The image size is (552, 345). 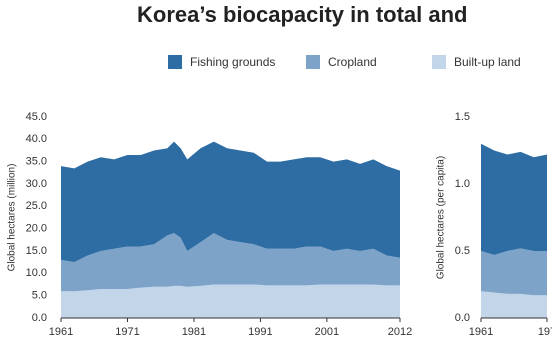 What do you see at coordinates (327, 332) in the screenshot?
I see `x-tick-label: 2001` at bounding box center [327, 332].